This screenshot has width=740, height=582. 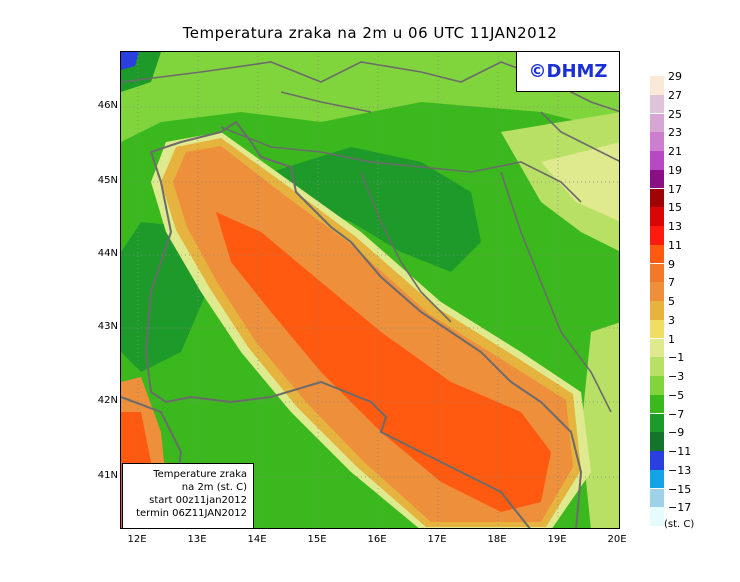 I want to click on lon-label-20e: 20E, so click(x=617, y=539).